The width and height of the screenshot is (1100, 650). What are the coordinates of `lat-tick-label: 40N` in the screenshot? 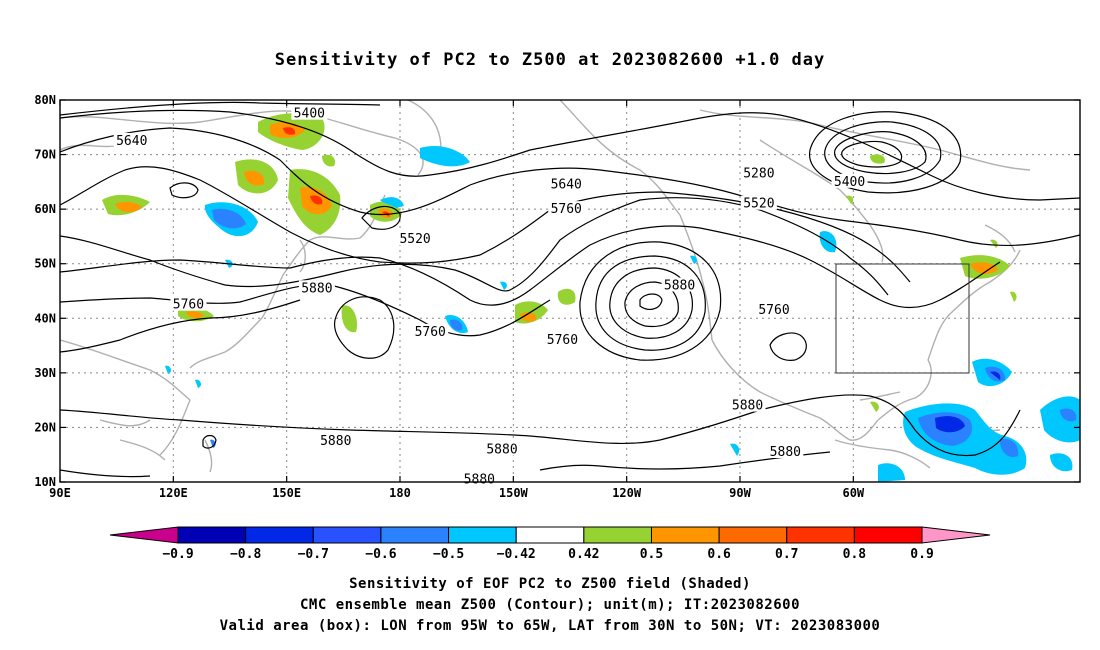 It's located at (45, 318).